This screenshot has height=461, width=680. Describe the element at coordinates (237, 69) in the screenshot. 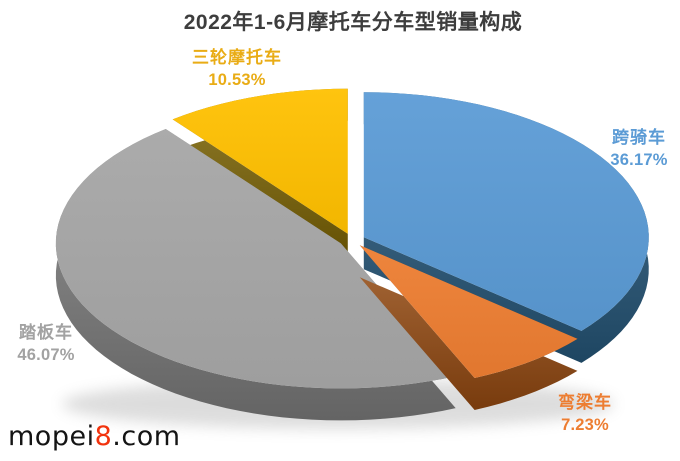

I see `label-three-wheel-motorcycle: 三轮摩托车 10.53%` at that location.